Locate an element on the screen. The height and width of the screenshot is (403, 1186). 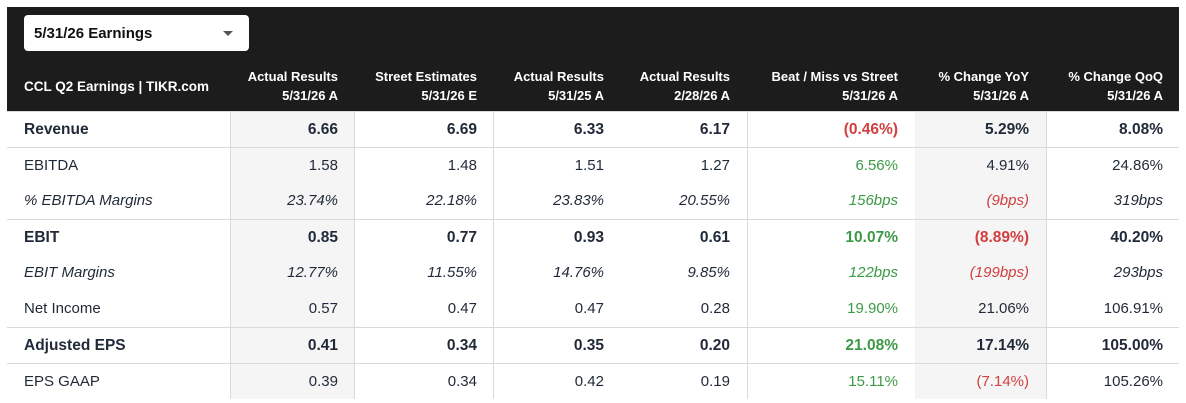
table-cell: 21.08% is located at coordinates (871, 345).